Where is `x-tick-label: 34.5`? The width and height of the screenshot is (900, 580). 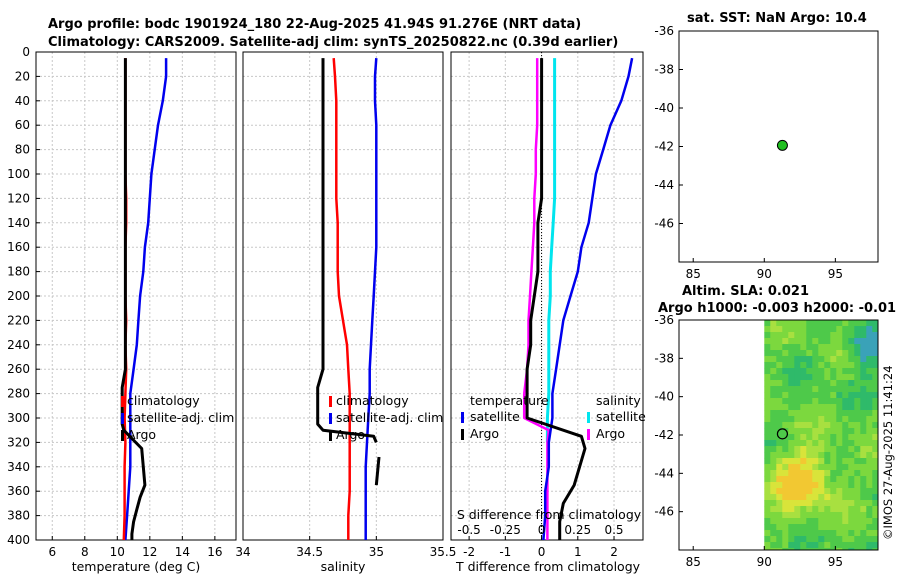 x-tick-label: 34.5 is located at coordinates (309, 552).